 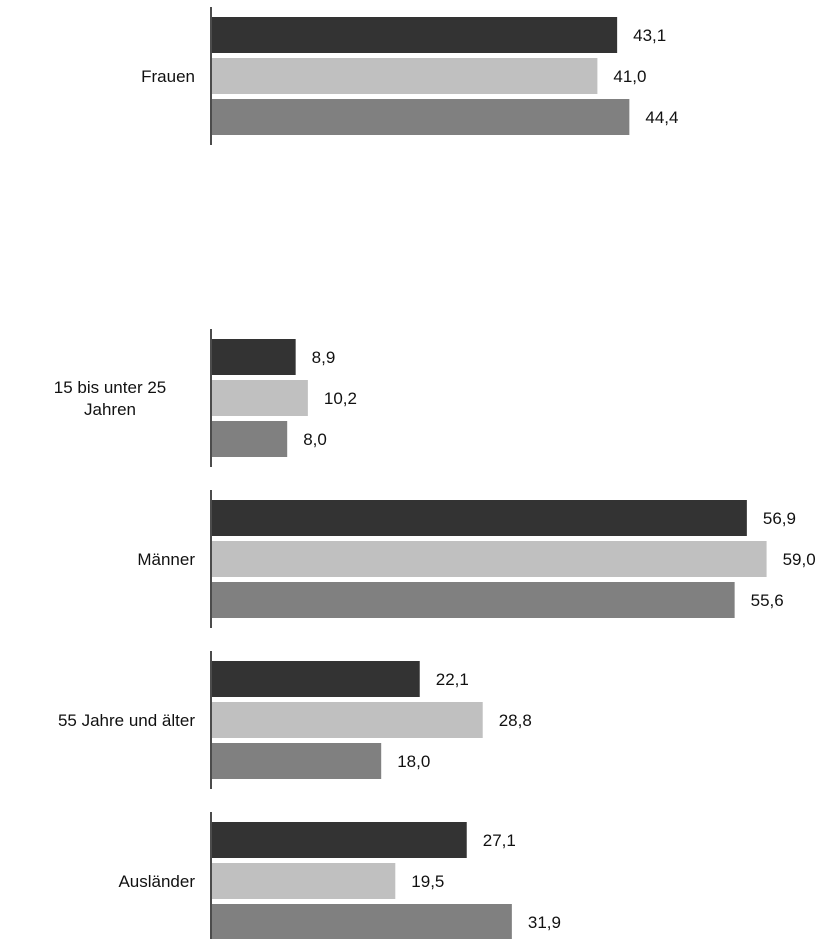 I want to click on category-label: Männer, so click(x=166, y=559).